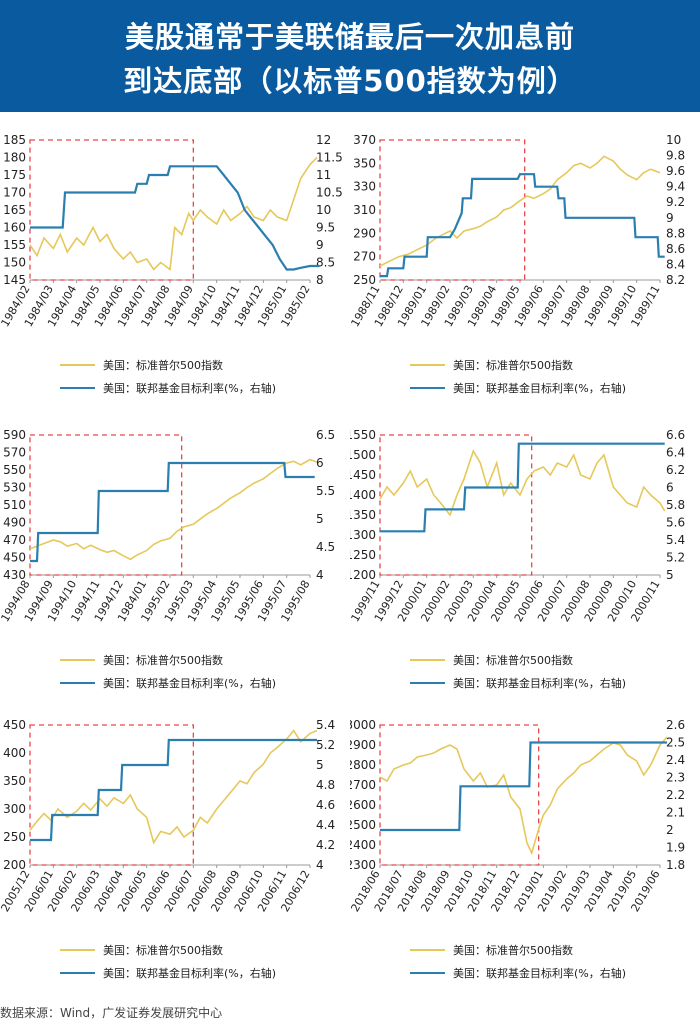  I want to click on y-right-tick-label: 6.2, so click(675, 470).